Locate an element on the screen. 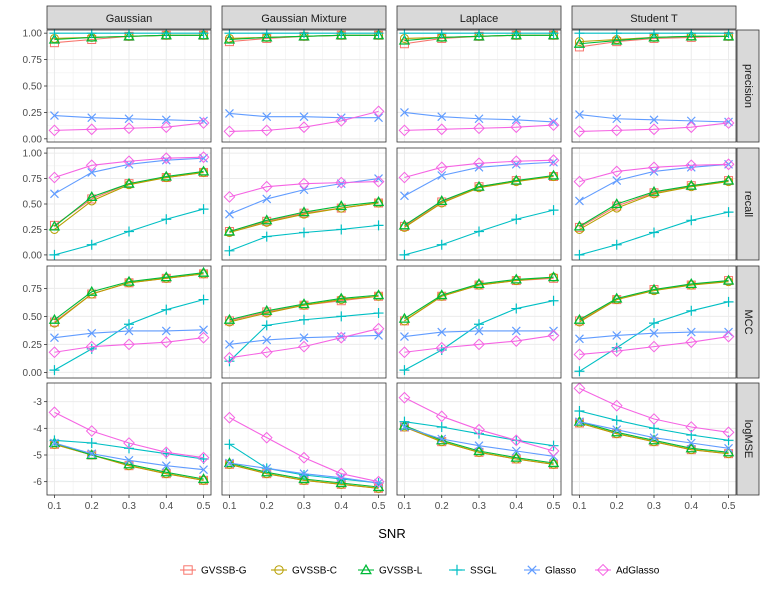 The height and width of the screenshot is (594, 764). legend: GVSSB-G GVSSB-C GVSSB-L SSGL Glasso AdGlasso is located at coordinates (419, 570).